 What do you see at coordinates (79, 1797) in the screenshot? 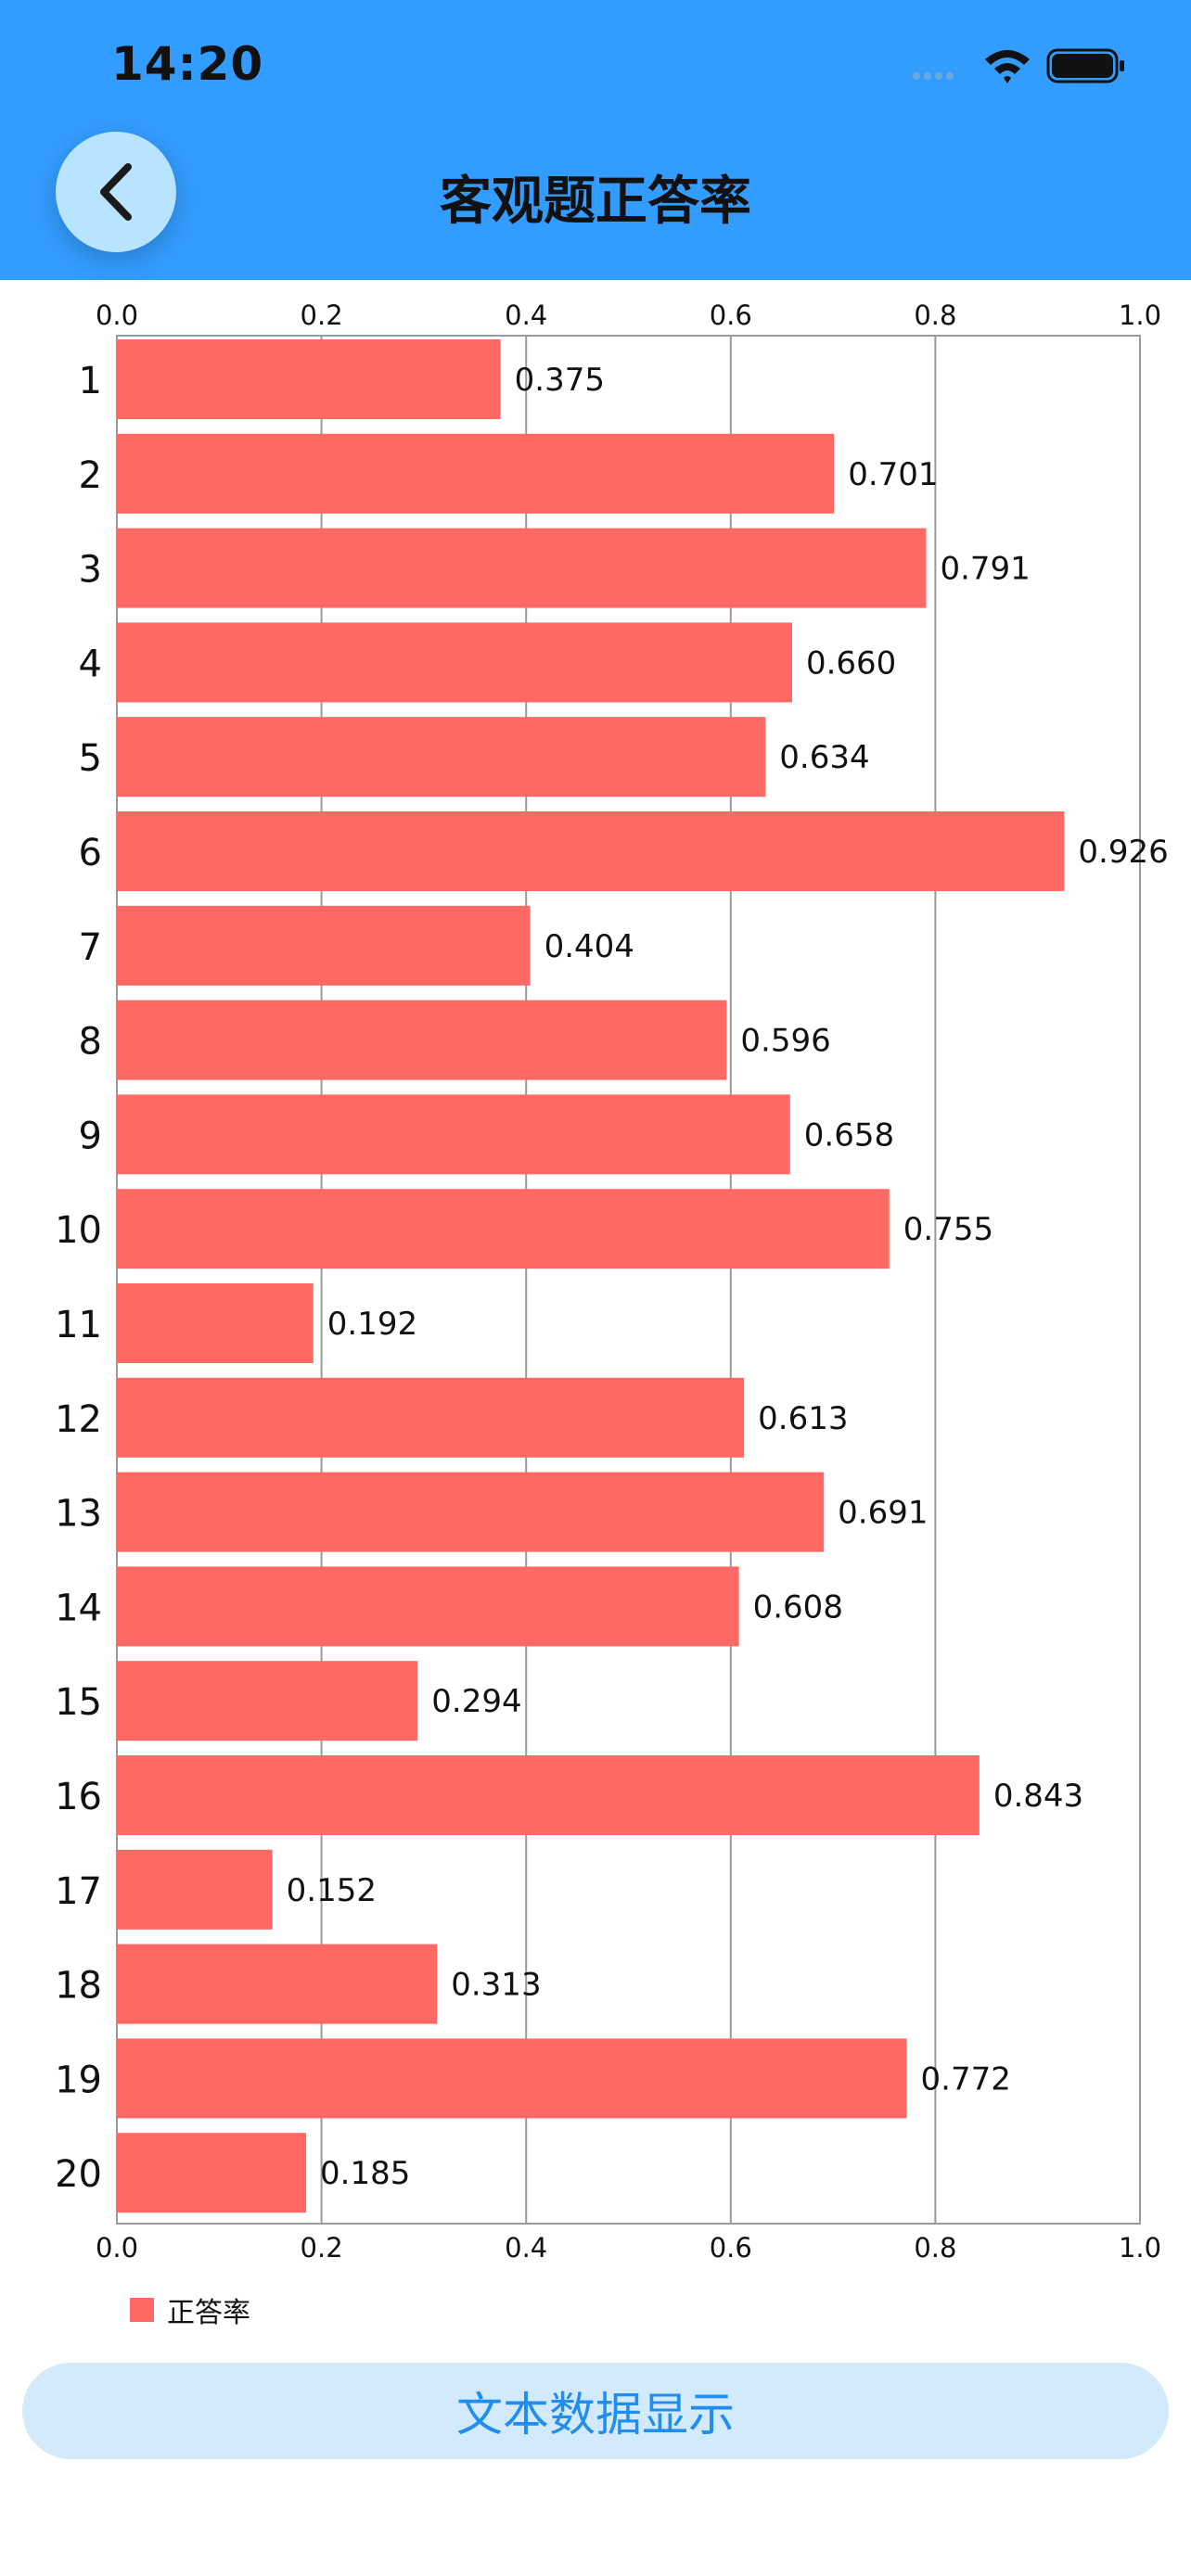
I see `category-label: 16` at bounding box center [79, 1797].